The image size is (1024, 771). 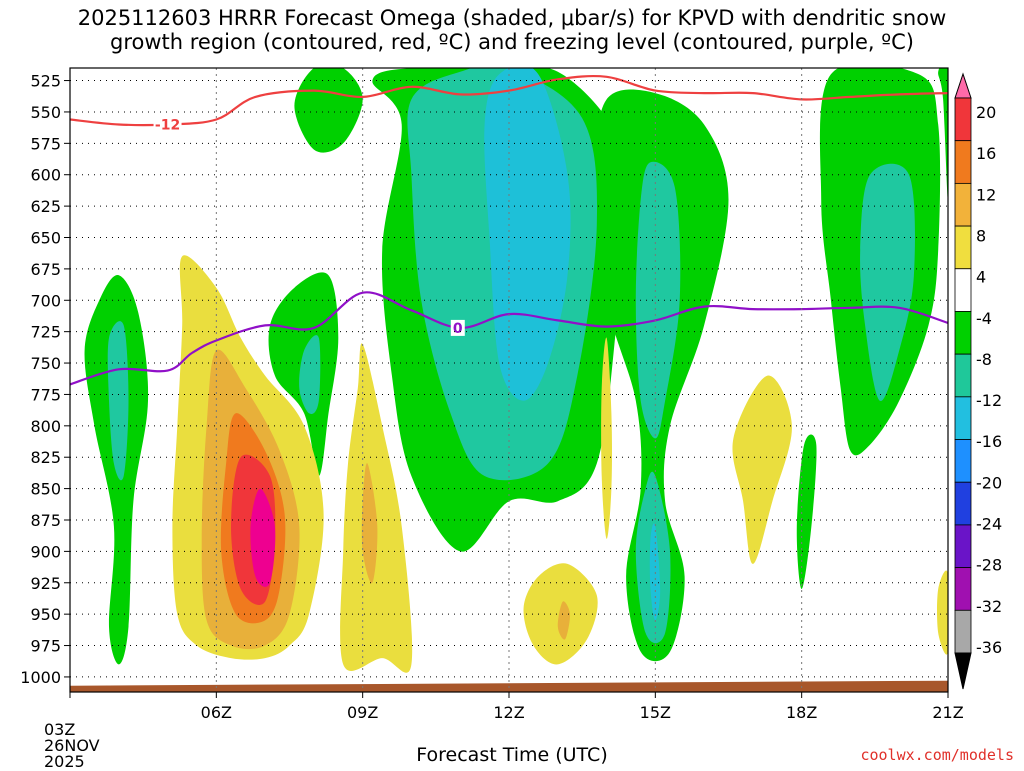 I want to click on ytick-label-975: 975, so click(x=45, y=646).